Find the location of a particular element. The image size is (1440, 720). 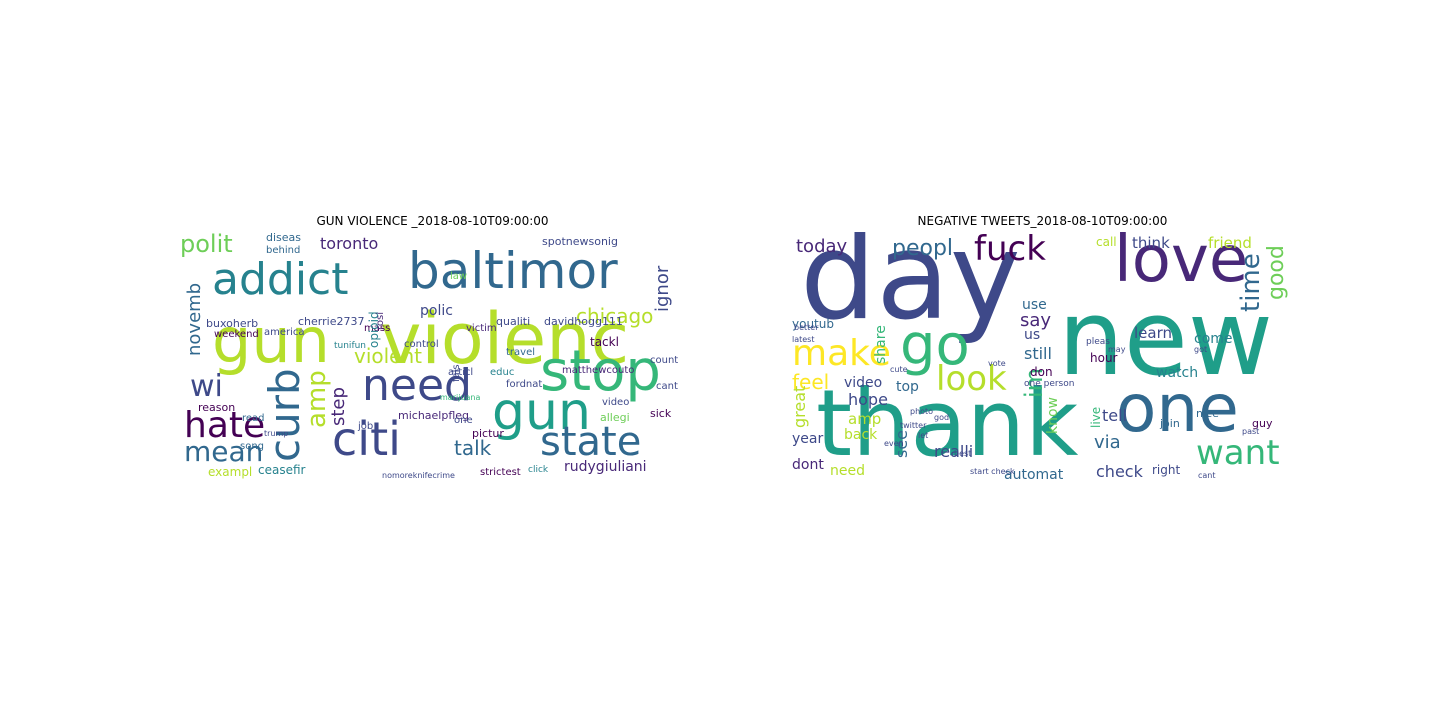

cloud-word: fordnat is located at coordinates (524, 384).